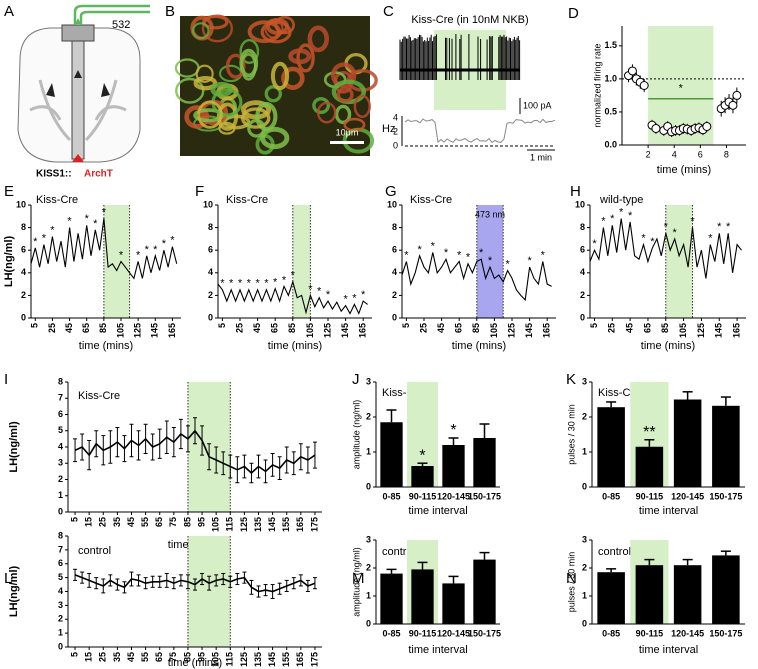 The height and width of the screenshot is (669, 758). Describe the element at coordinates (394, 227) in the screenshot. I see `y-tick-label: 8` at that location.